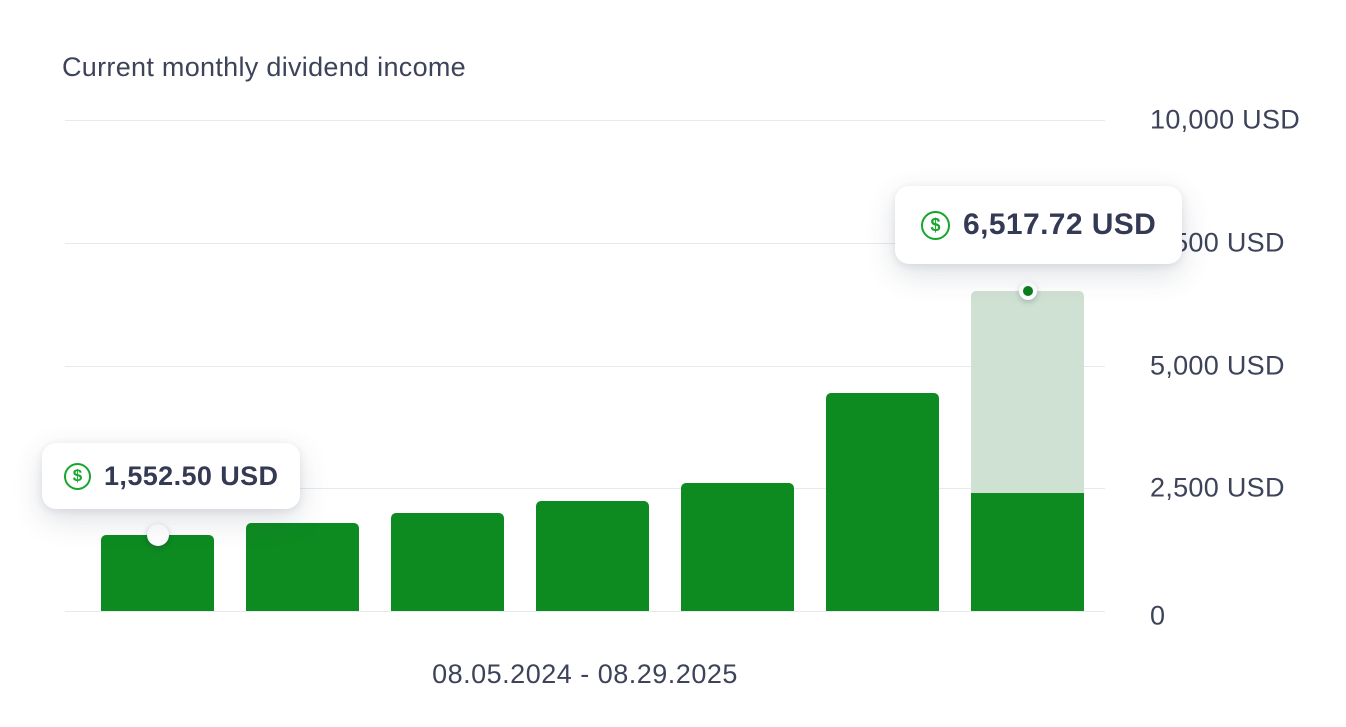 Image resolution: width=1346 pixels, height=727 pixels. What do you see at coordinates (1225, 119) in the screenshot?
I see `y-tick-label: 10,000 USD` at bounding box center [1225, 119].